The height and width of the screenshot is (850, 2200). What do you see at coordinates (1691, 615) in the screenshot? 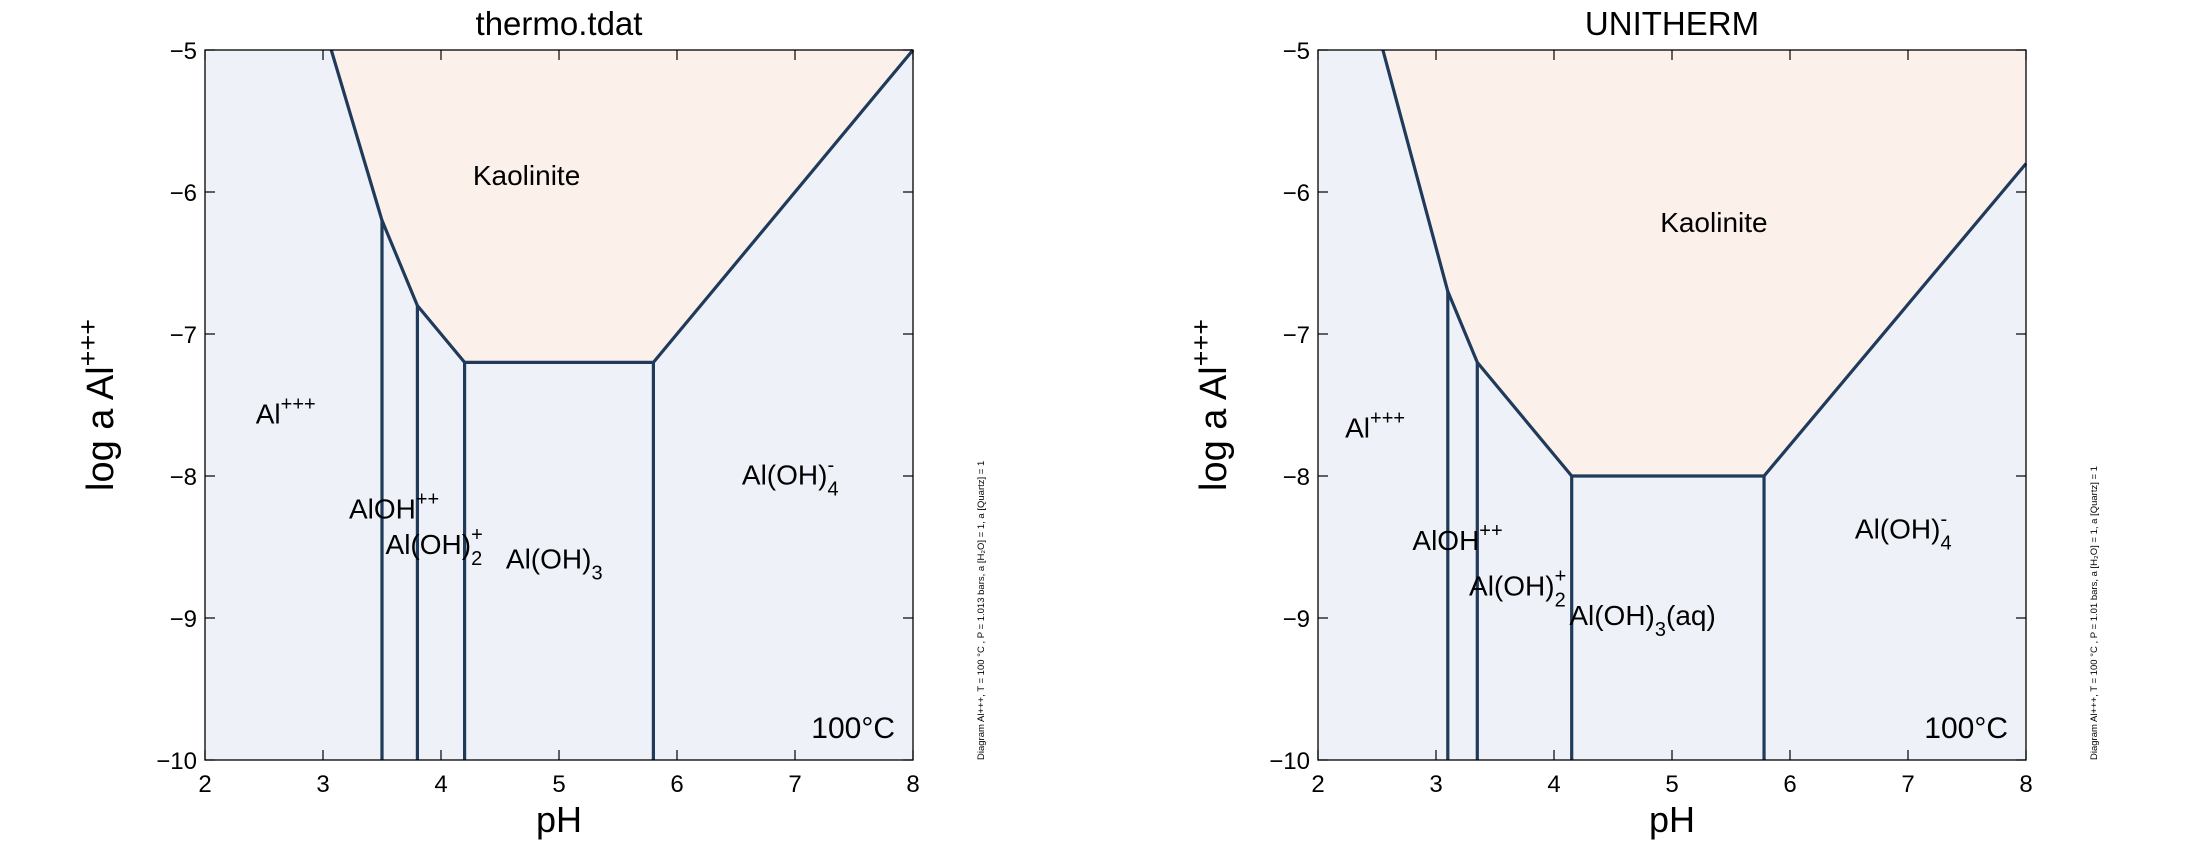
I see `field-label-suffix: (aq)` at bounding box center [1691, 615].